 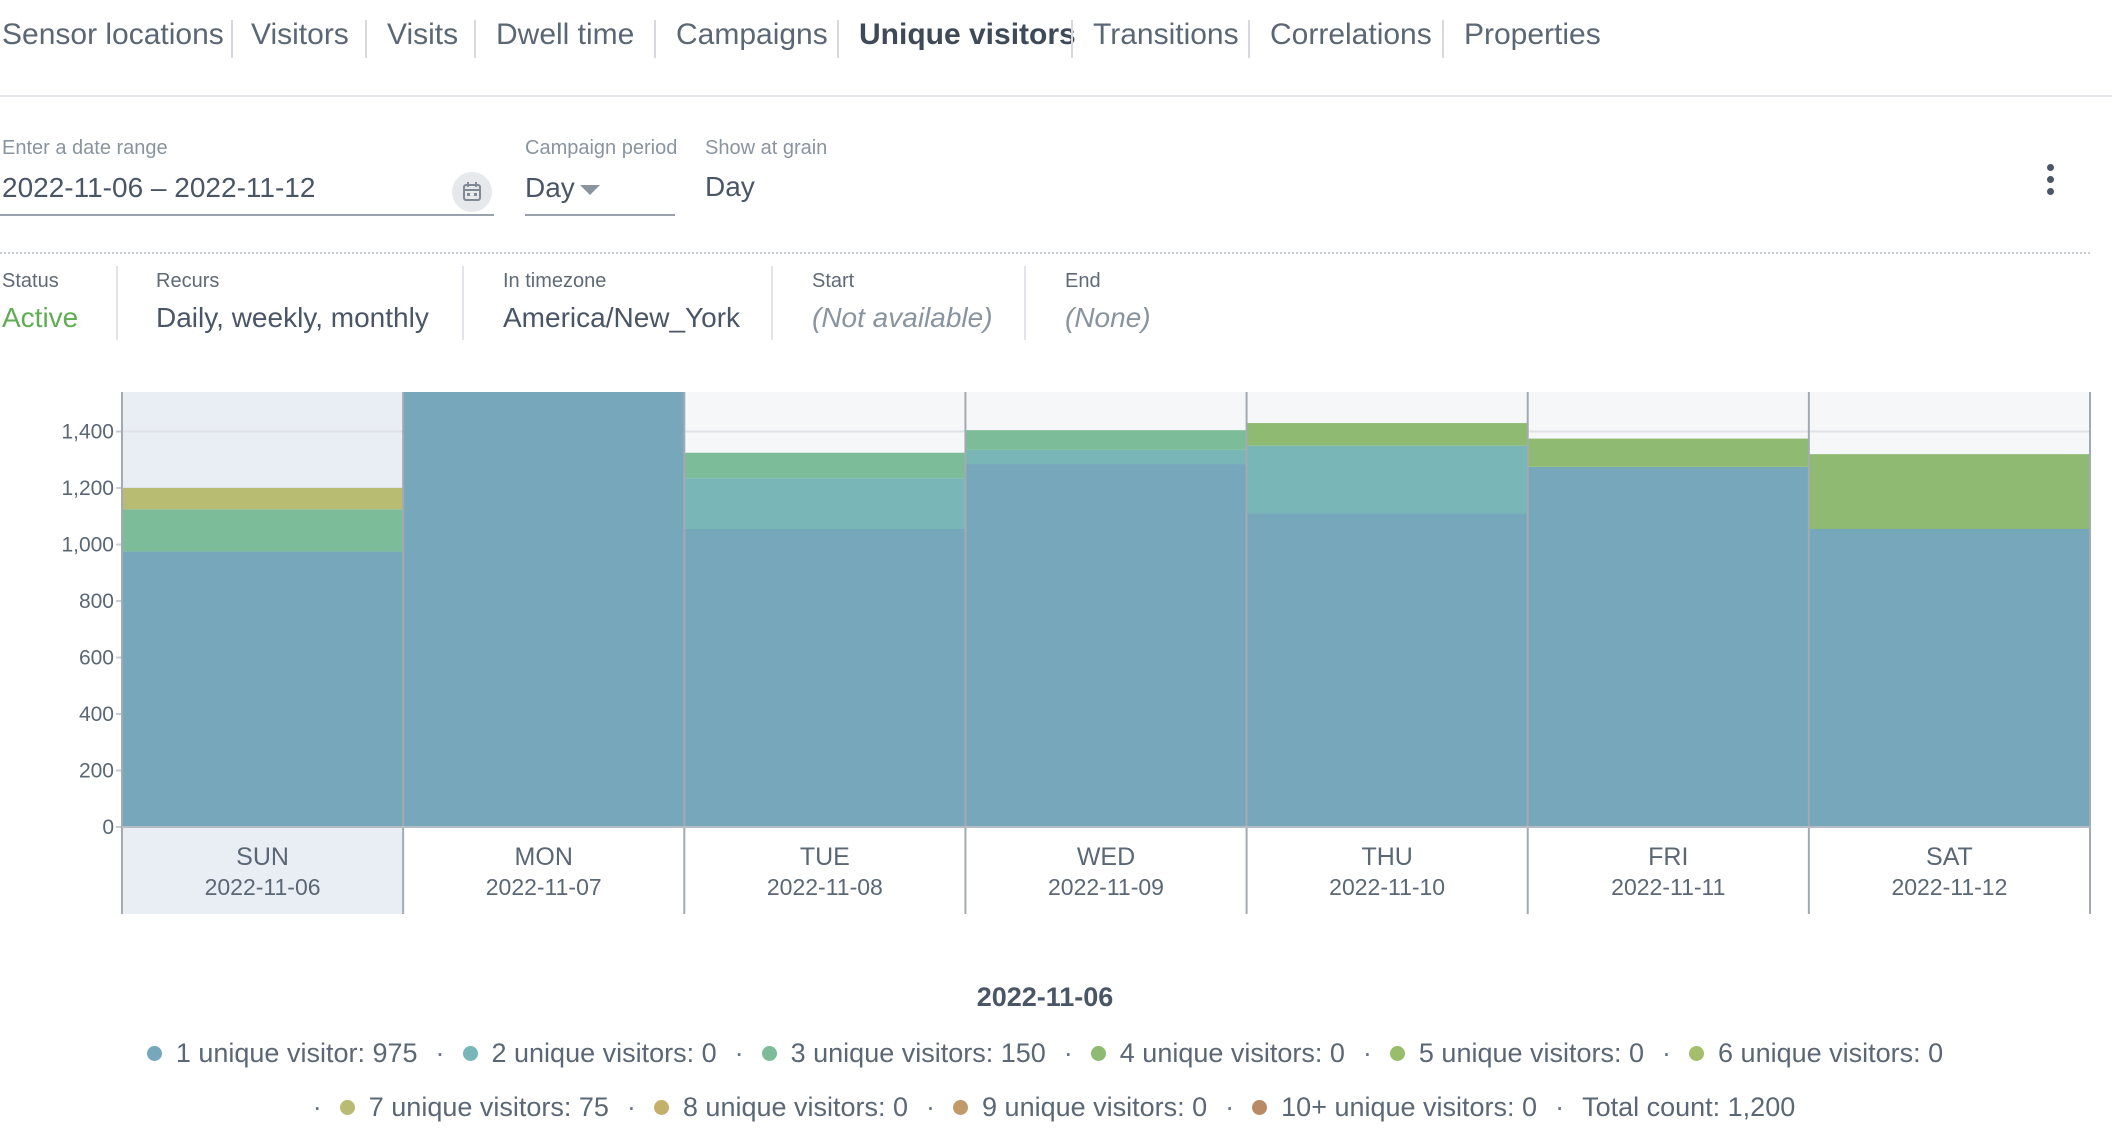 I want to click on legend-item: 3 unique visitors: 150, so click(x=903, y=1053).